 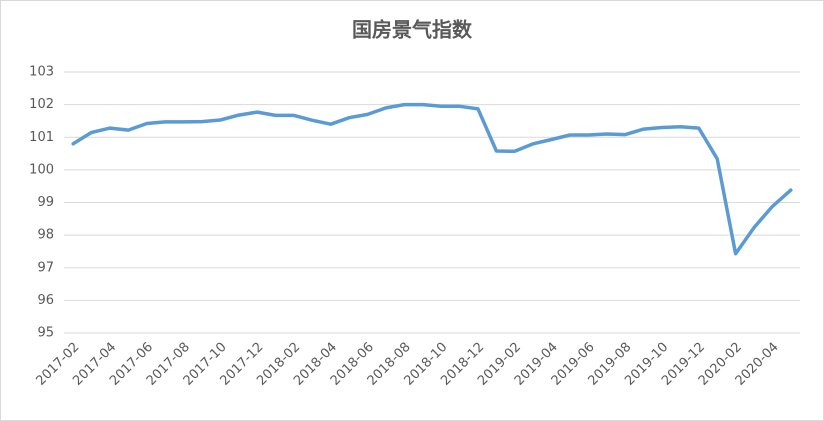 What do you see at coordinates (41, 72) in the screenshot?
I see `y-tick-label: 103` at bounding box center [41, 72].